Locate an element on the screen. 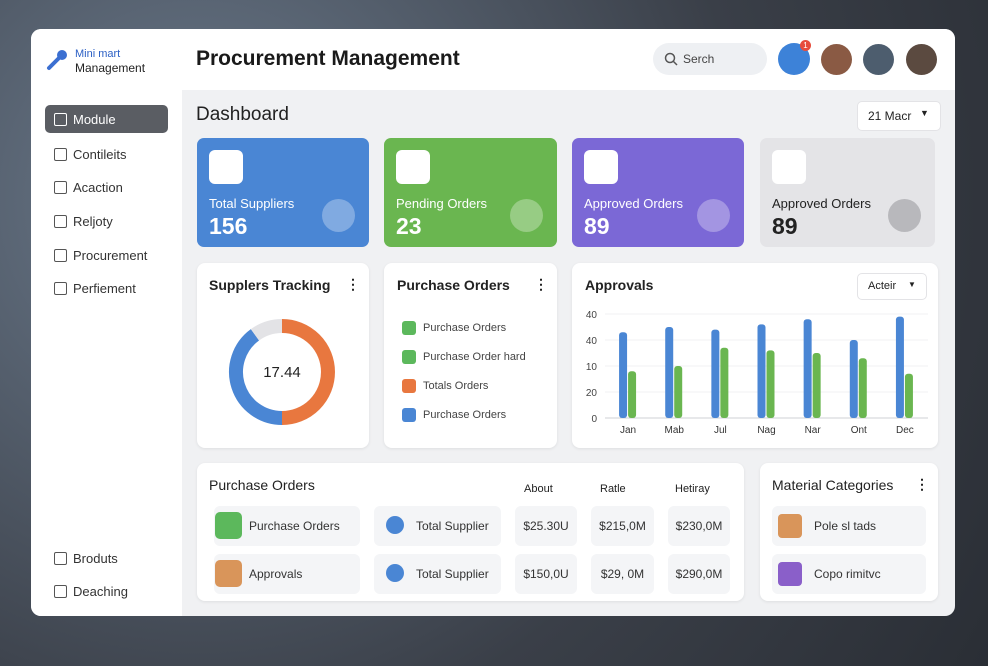 The height and width of the screenshot is (666, 988). x-tick-label: Nar is located at coordinates (813, 430).